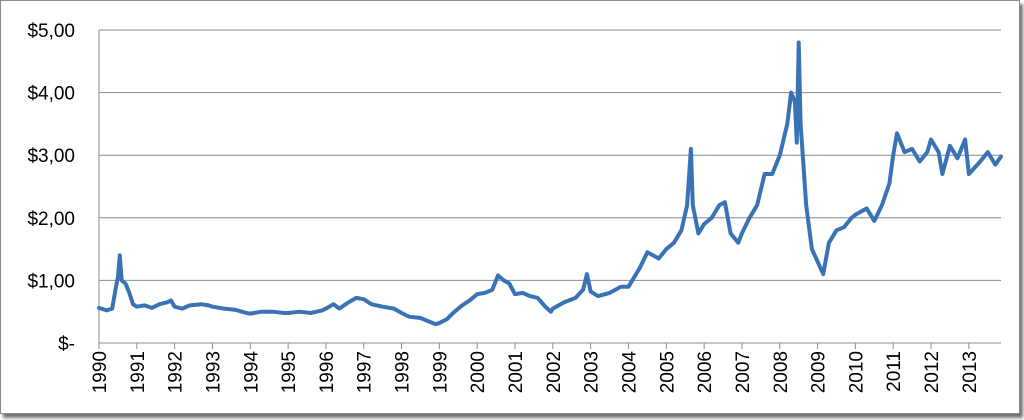 This screenshot has height=420, width=1024. Describe the element at coordinates (213, 372) in the screenshot. I see `x-tick-label: 1993` at that location.